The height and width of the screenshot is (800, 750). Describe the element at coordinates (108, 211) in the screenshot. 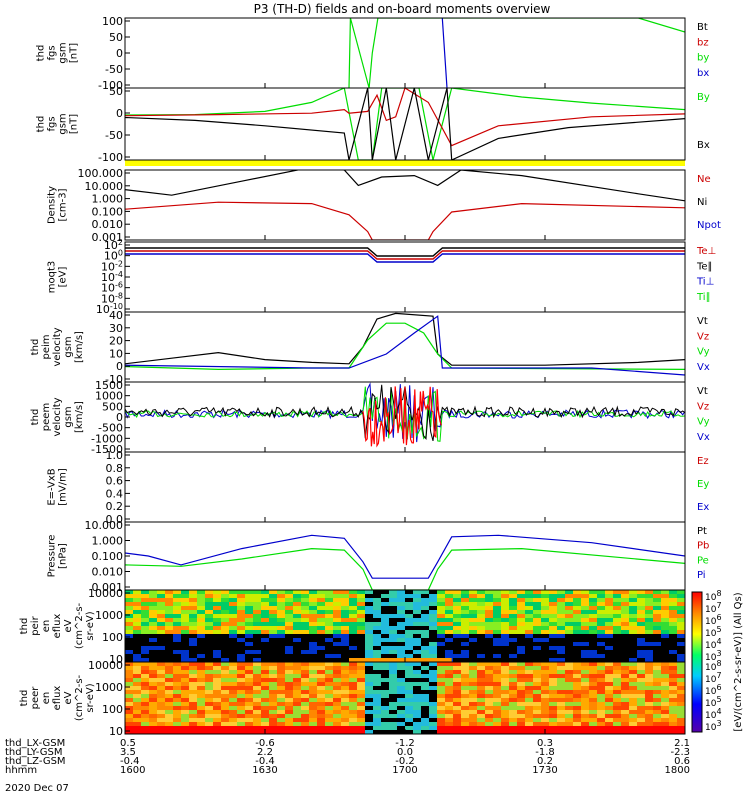

I see `y-tick-label: 0.100` at that location.